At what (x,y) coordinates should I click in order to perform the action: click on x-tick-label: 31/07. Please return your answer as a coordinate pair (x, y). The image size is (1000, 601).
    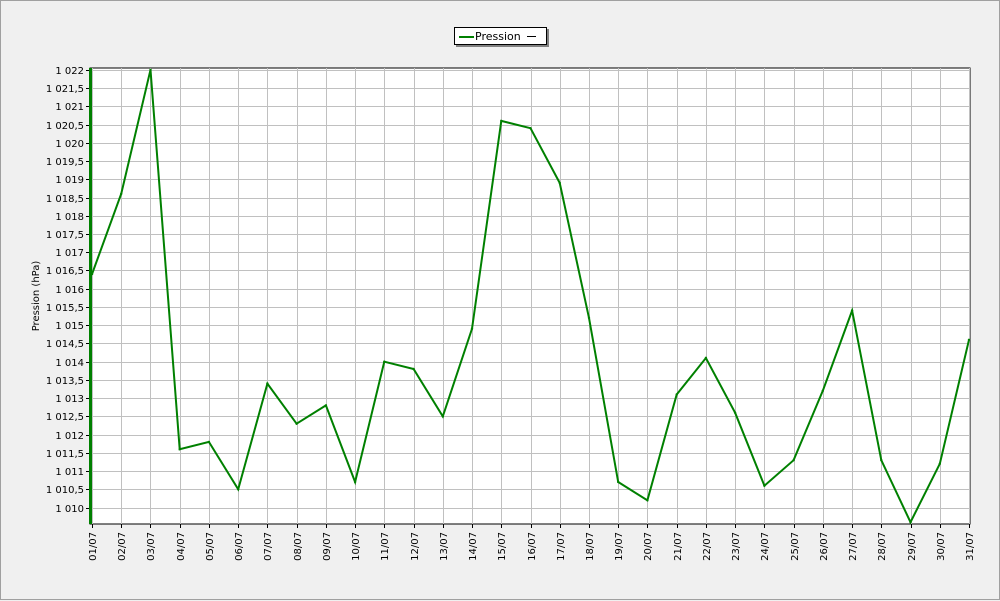
    Looking at the image, I should click on (970, 546).